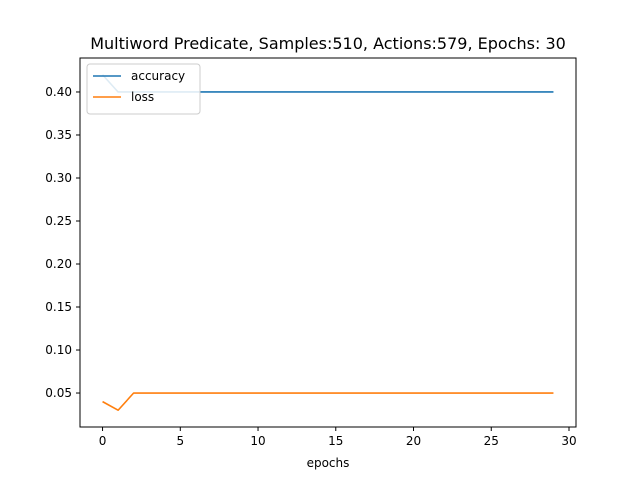 This screenshot has width=640, height=480. What do you see at coordinates (491, 441) in the screenshot?
I see `x-tick-label: 25` at bounding box center [491, 441].